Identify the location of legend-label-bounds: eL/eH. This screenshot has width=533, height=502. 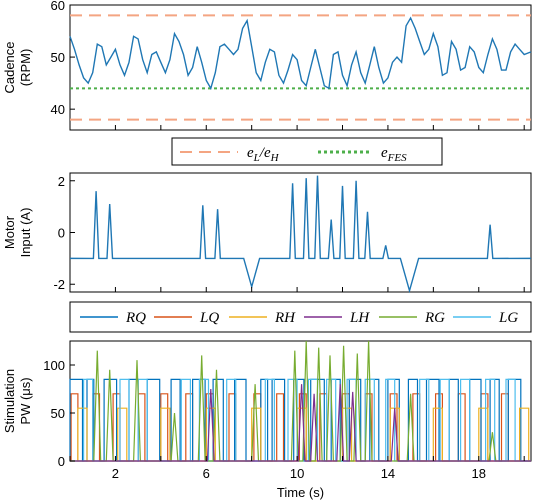
(263, 154).